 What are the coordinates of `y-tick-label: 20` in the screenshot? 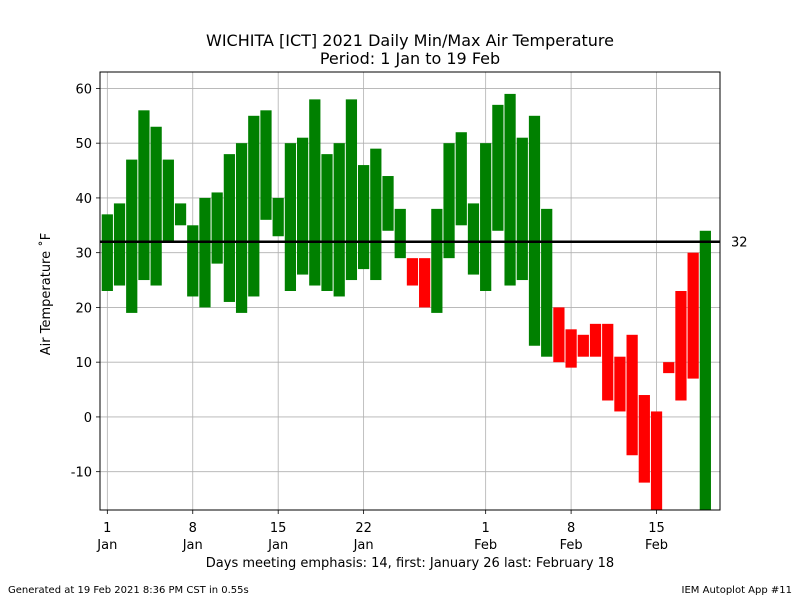 It's located at (83, 308).